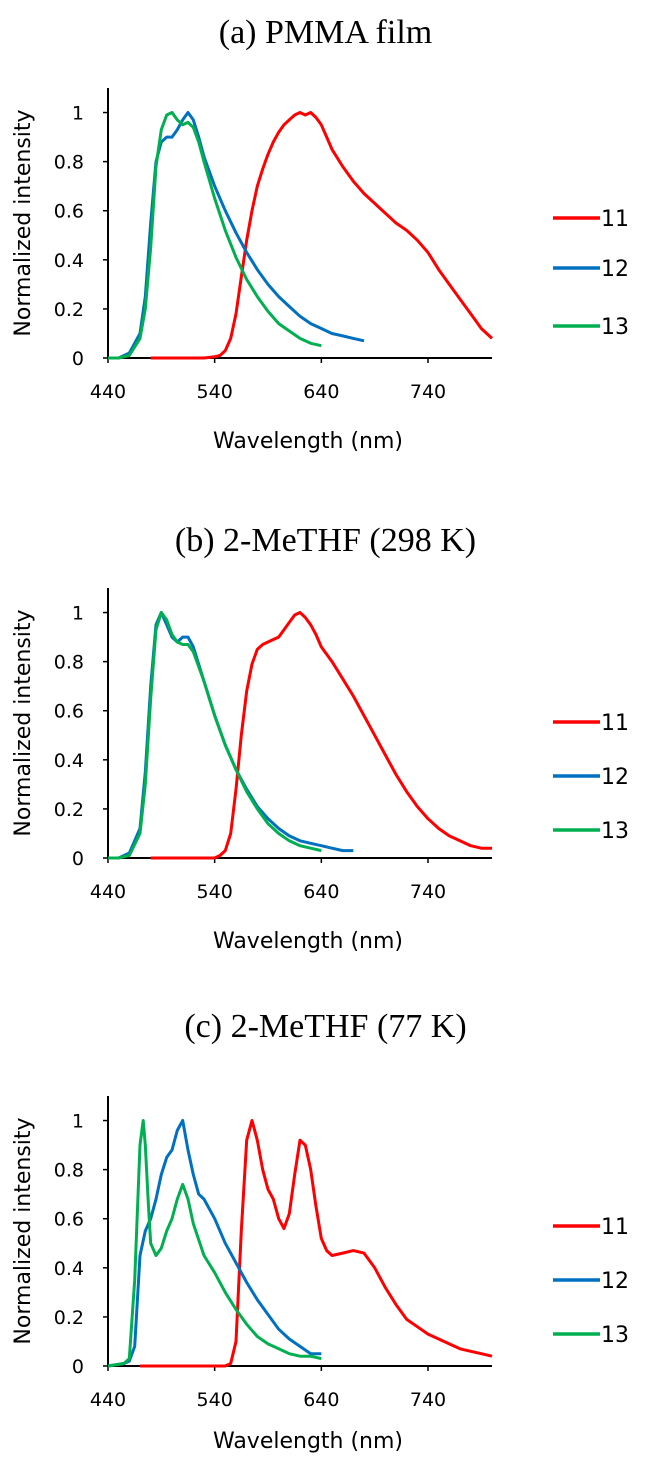  What do you see at coordinates (325, 540) in the screenshot?
I see `chart-title: (b) 2-MeTHF (298 K)` at bounding box center [325, 540].